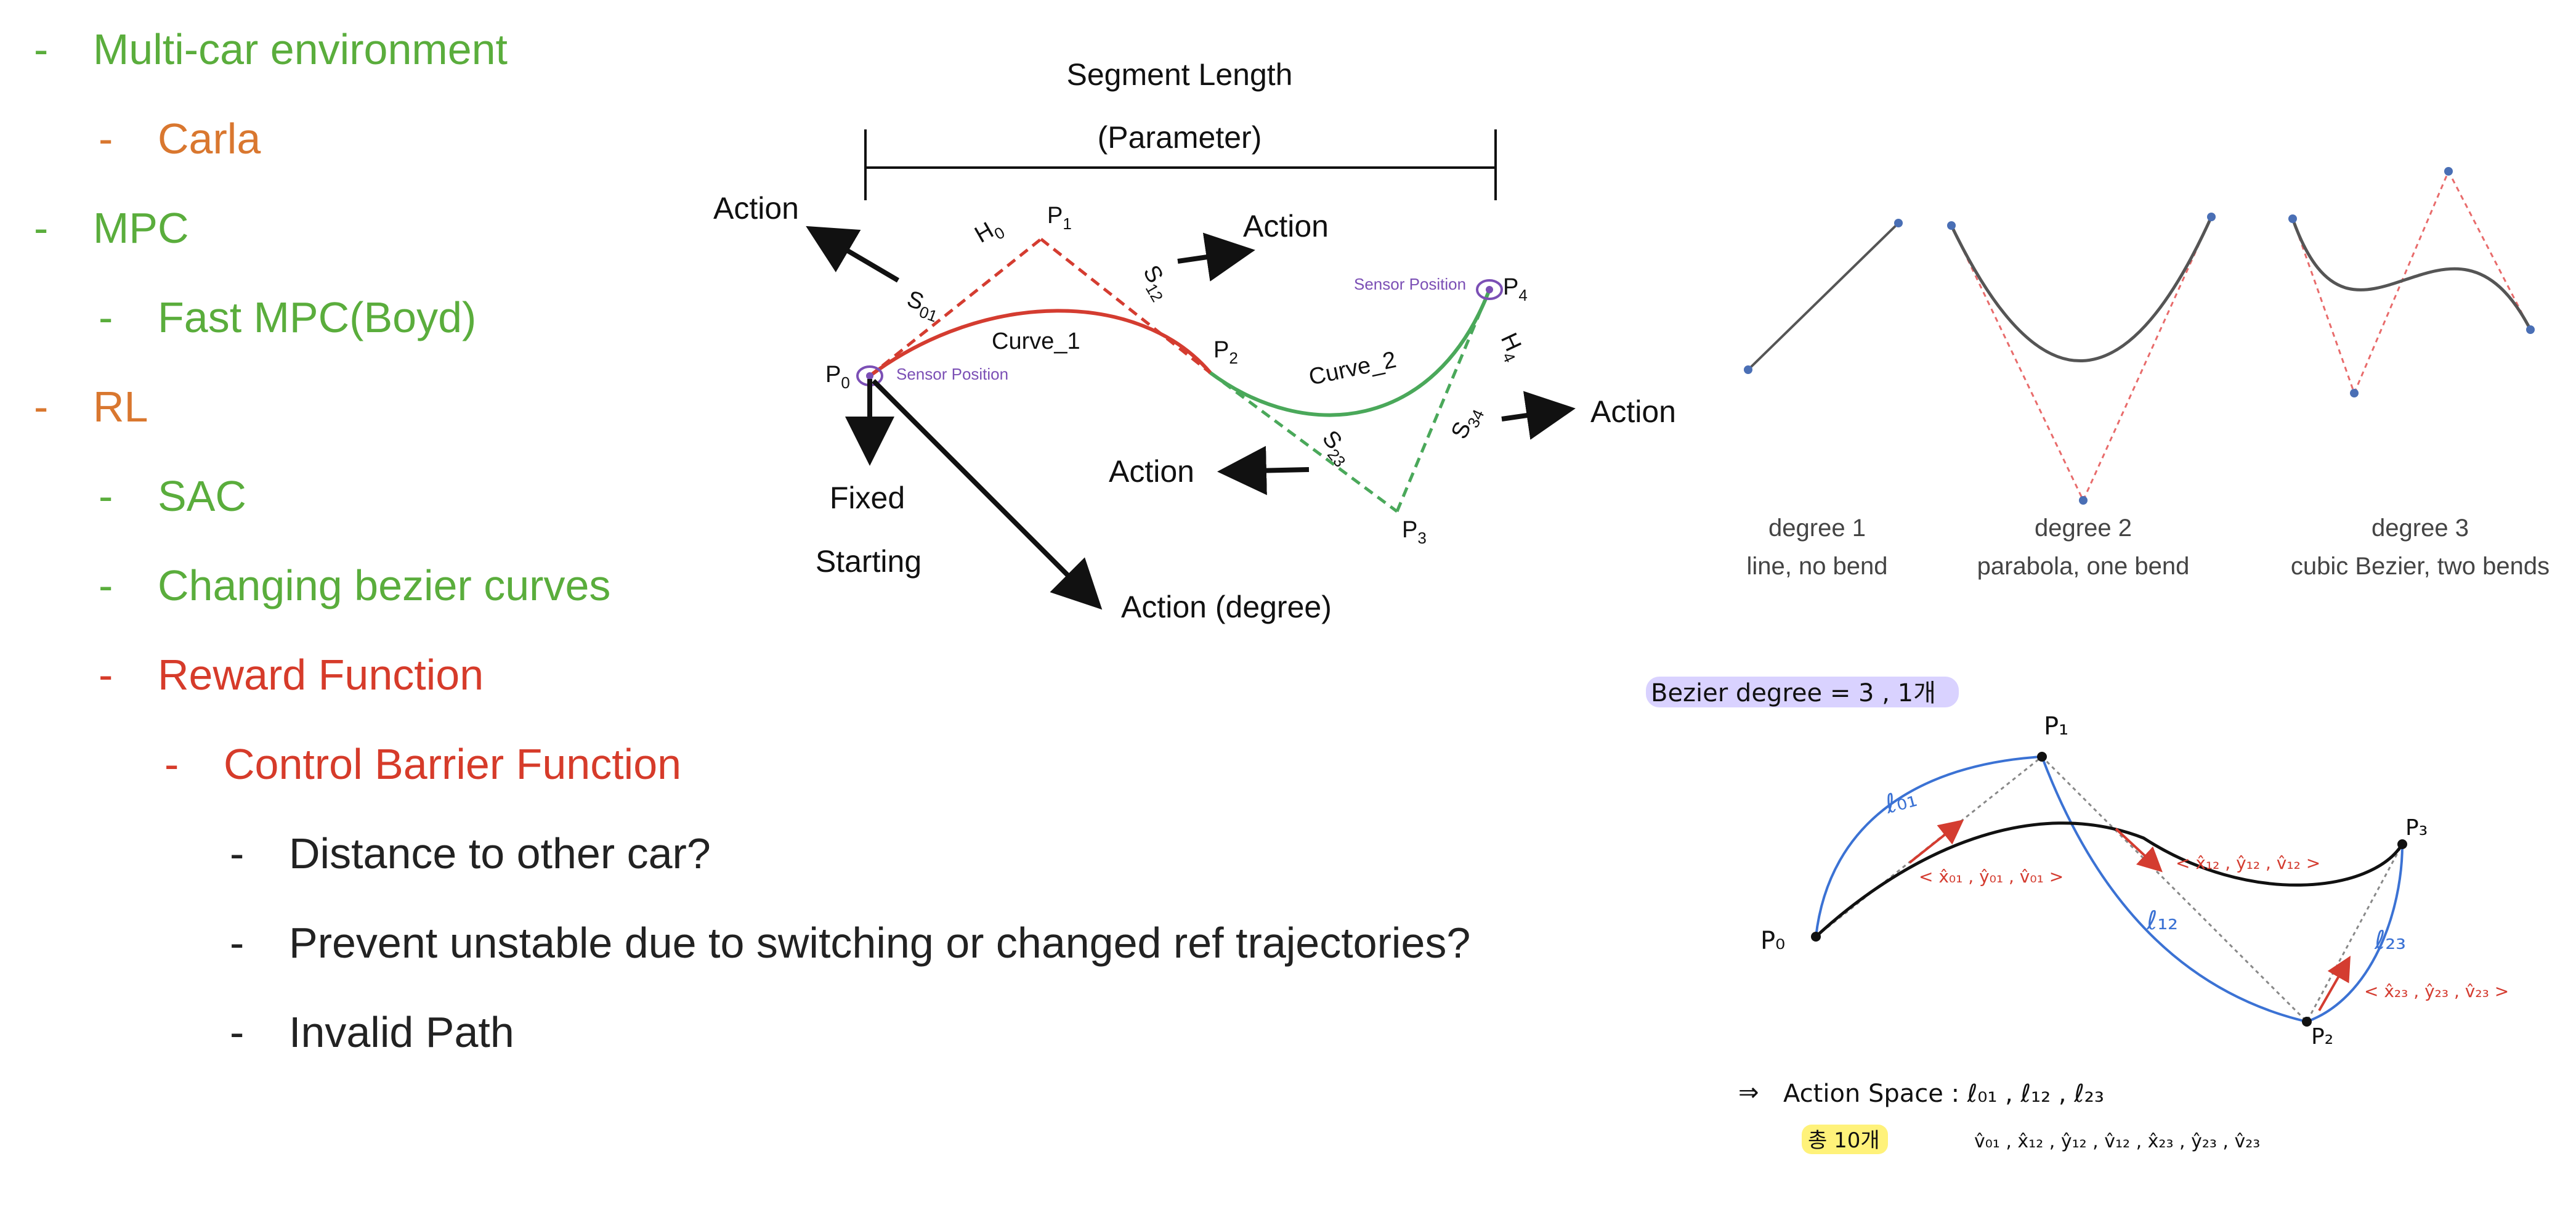 The height and width of the screenshot is (1209, 2576). What do you see at coordinates (120, 407) in the screenshot?
I see `outline-item-text: RL` at bounding box center [120, 407].